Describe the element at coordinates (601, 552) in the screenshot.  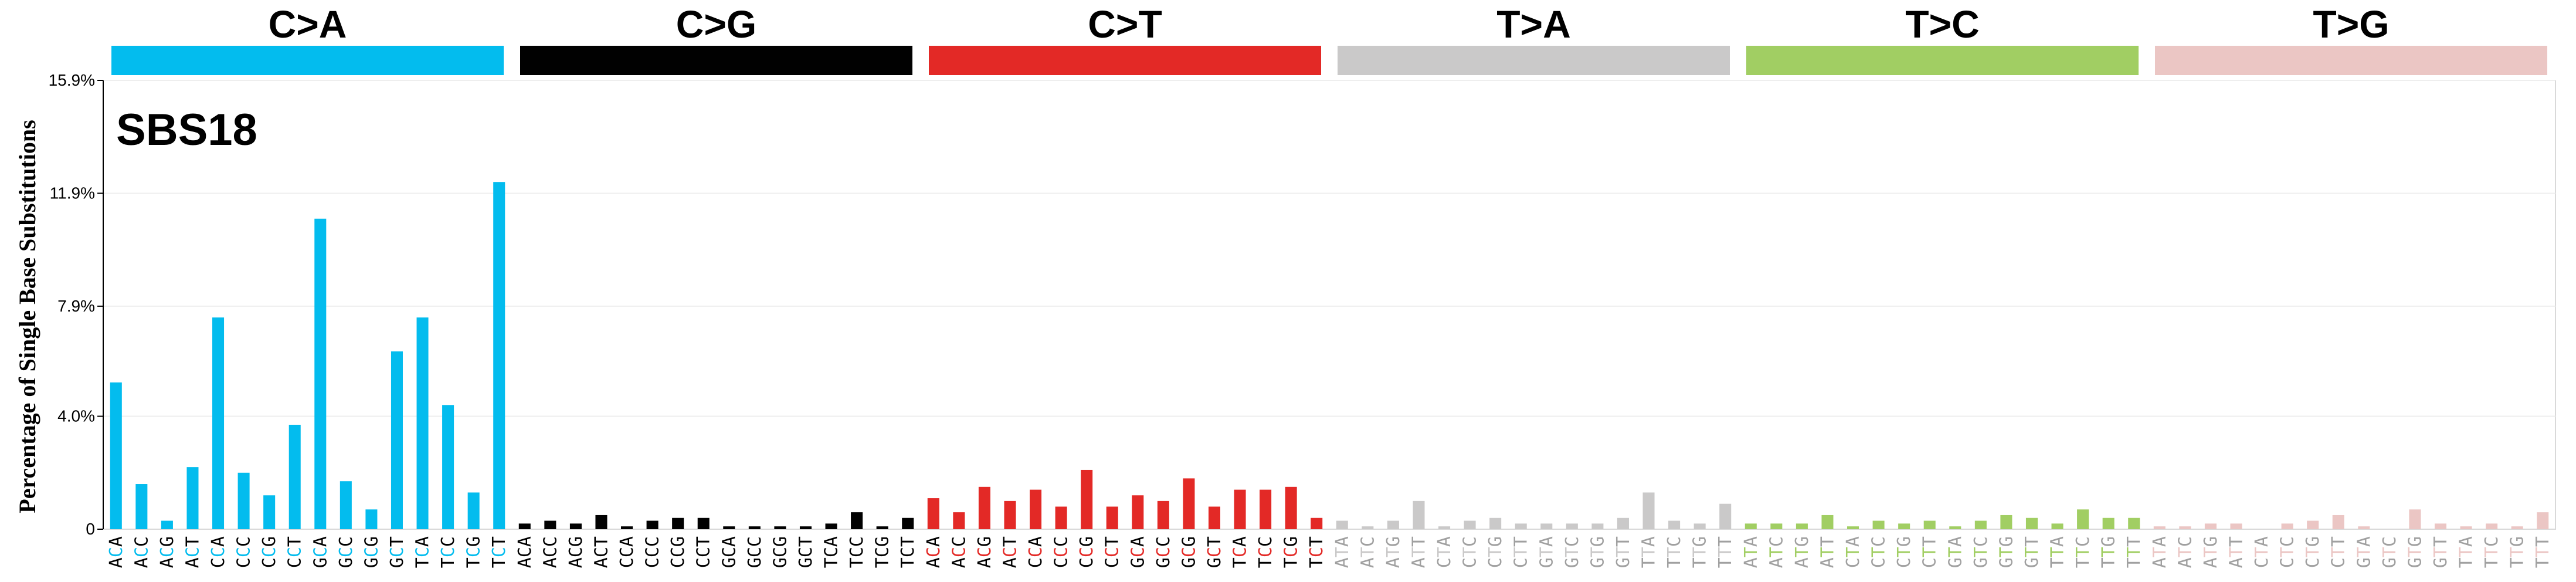
I see `x-tick-label: ACT` at that location.